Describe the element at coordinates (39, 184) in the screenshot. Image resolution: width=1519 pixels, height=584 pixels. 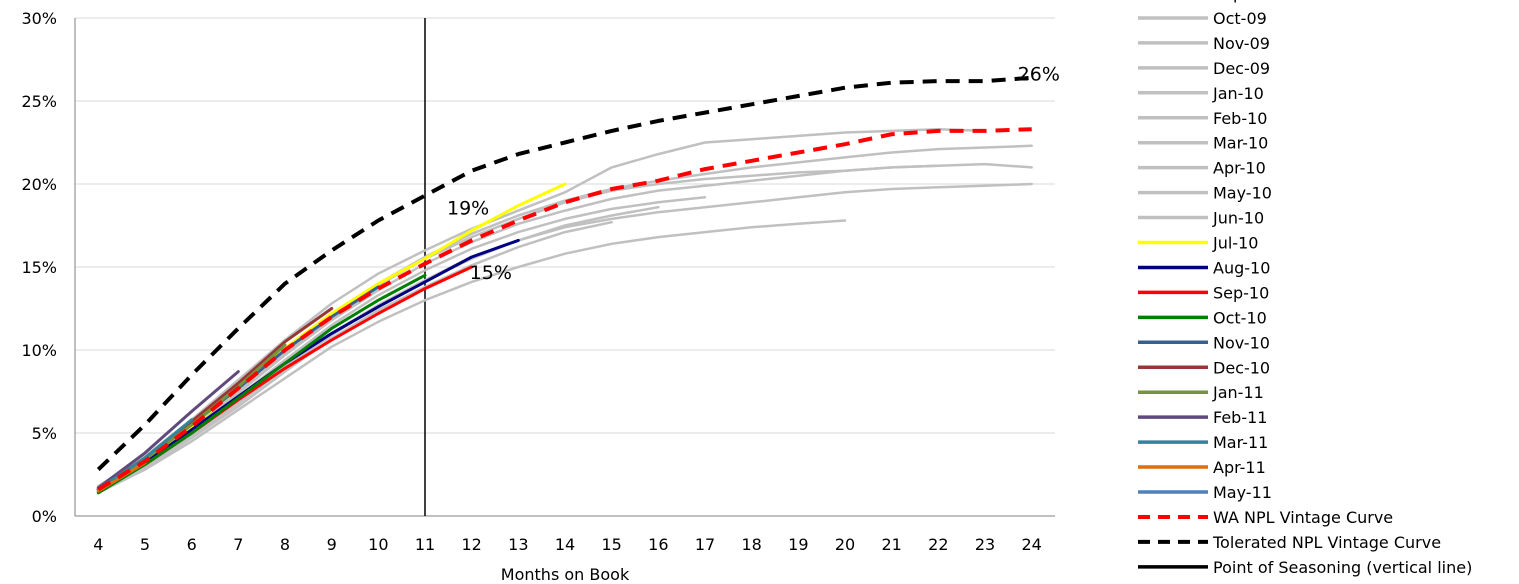
I see `y-tick-label: 20%` at that location.